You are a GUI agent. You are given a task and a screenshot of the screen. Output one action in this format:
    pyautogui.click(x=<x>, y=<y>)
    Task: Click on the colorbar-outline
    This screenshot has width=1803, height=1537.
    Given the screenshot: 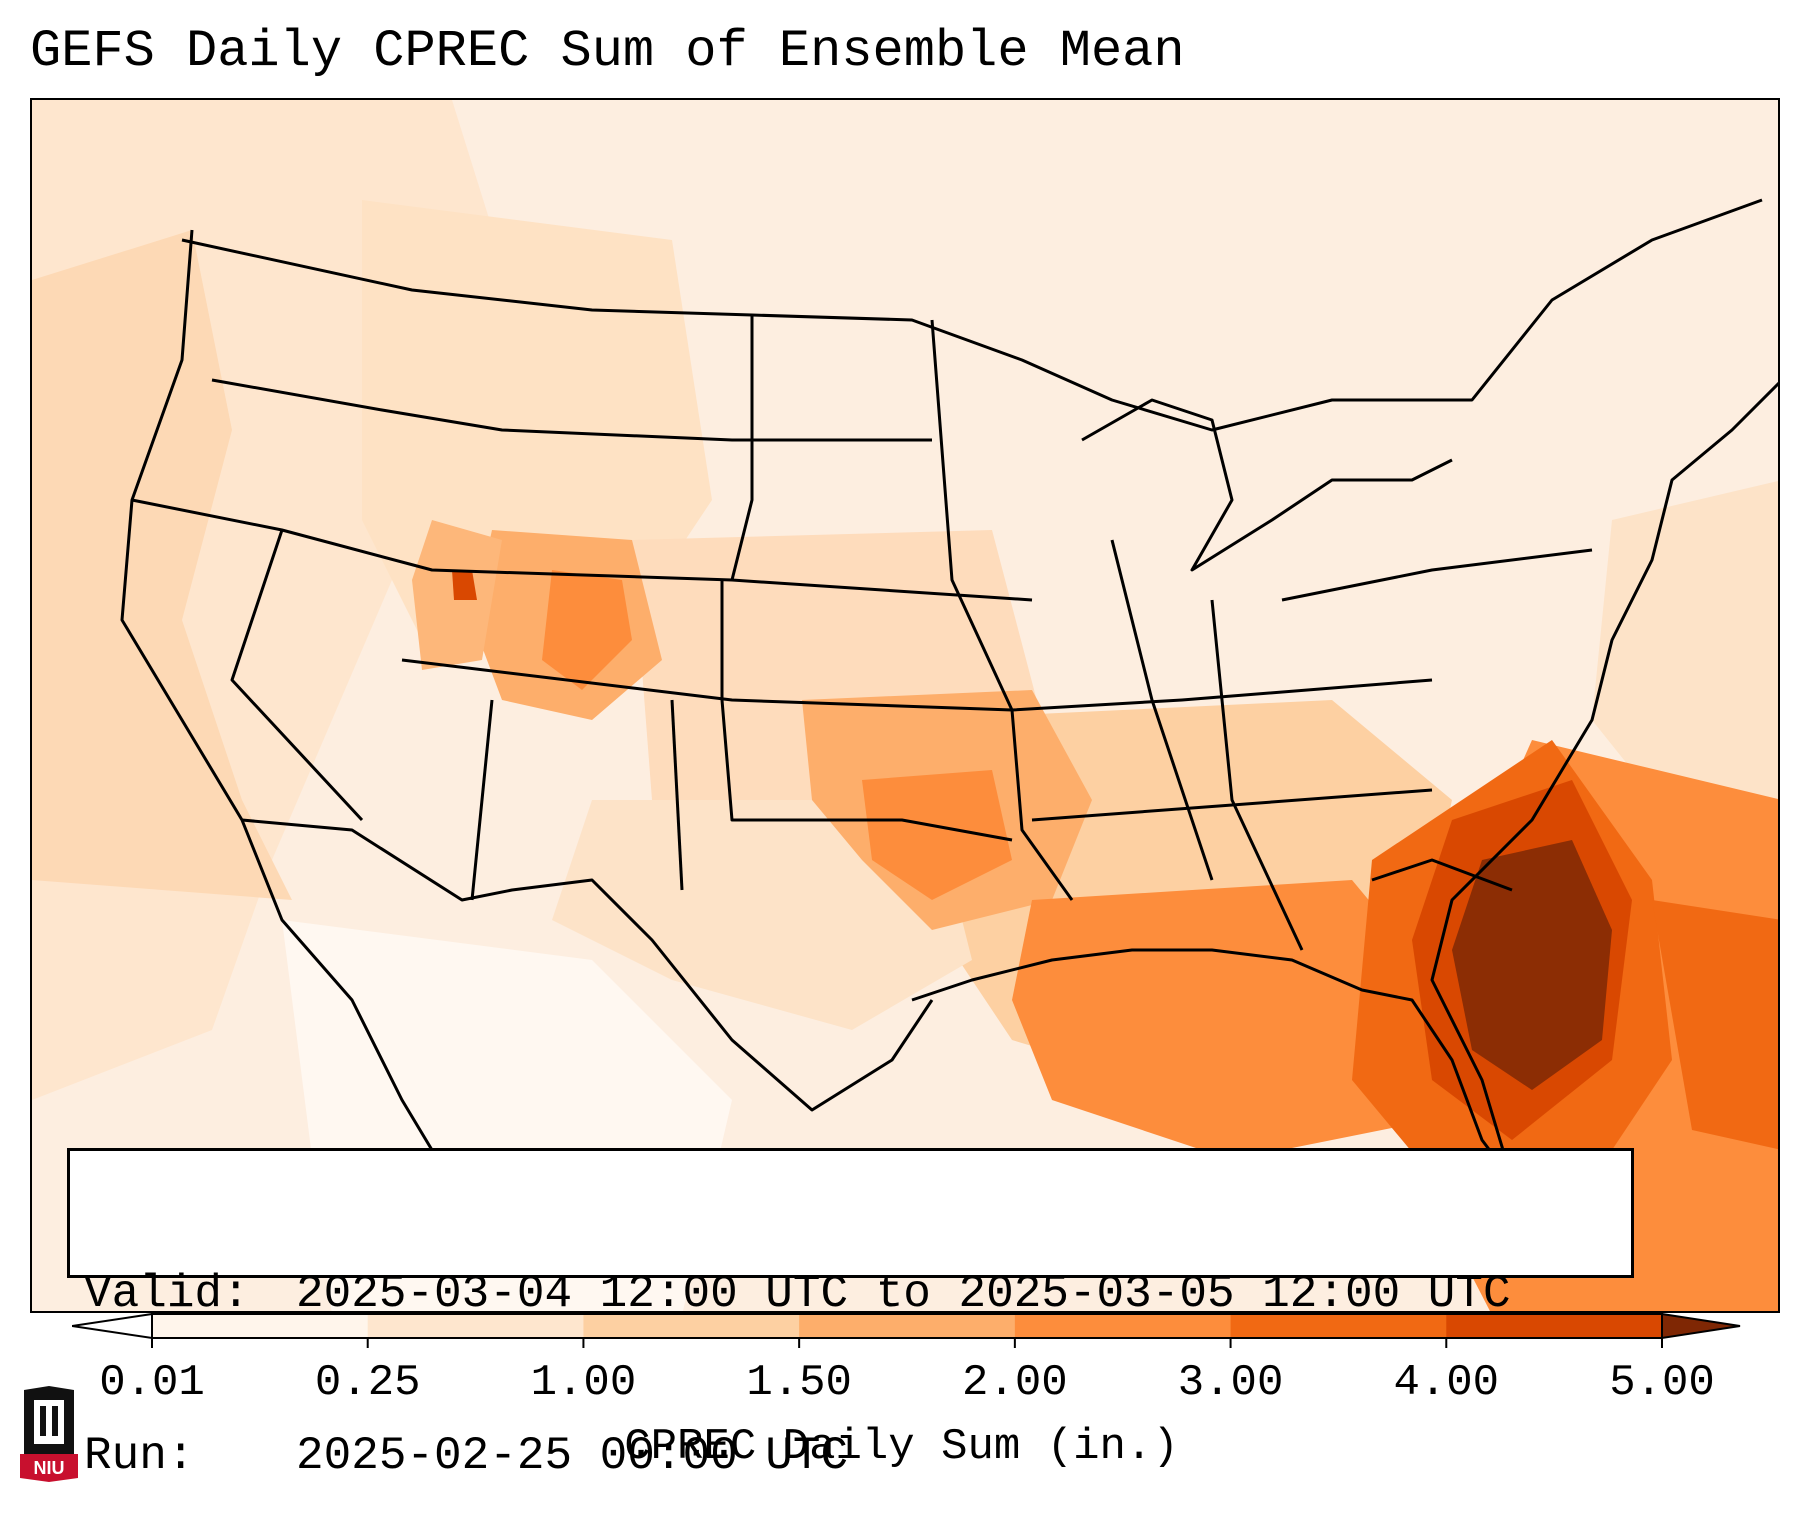 What is the action you would take?
    pyautogui.click(x=907, y=1326)
    